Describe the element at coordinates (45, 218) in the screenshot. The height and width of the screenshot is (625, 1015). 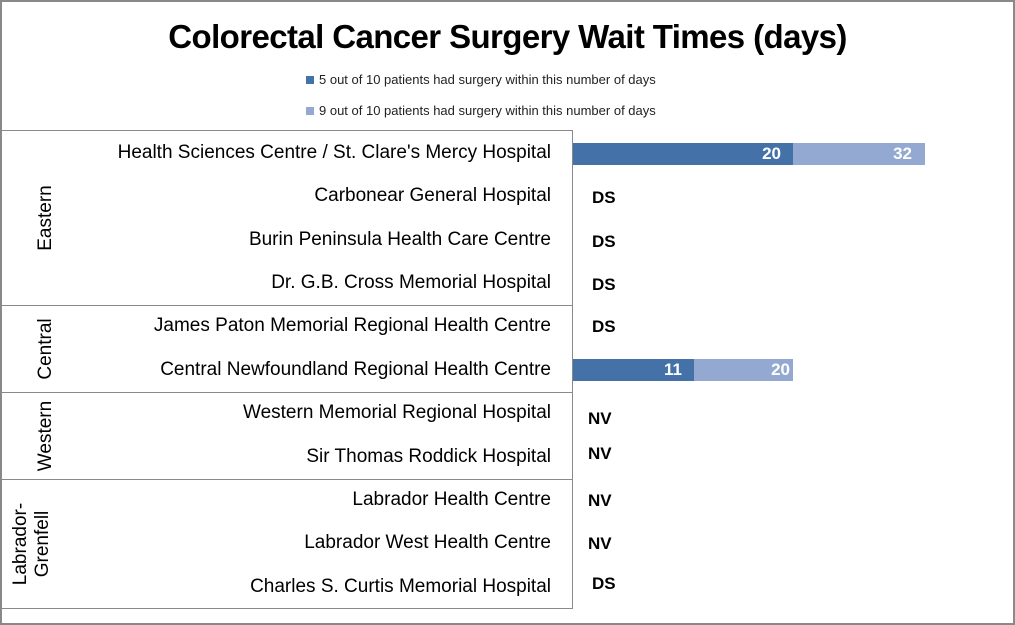
I see `group-label-eastern: Eastern` at that location.